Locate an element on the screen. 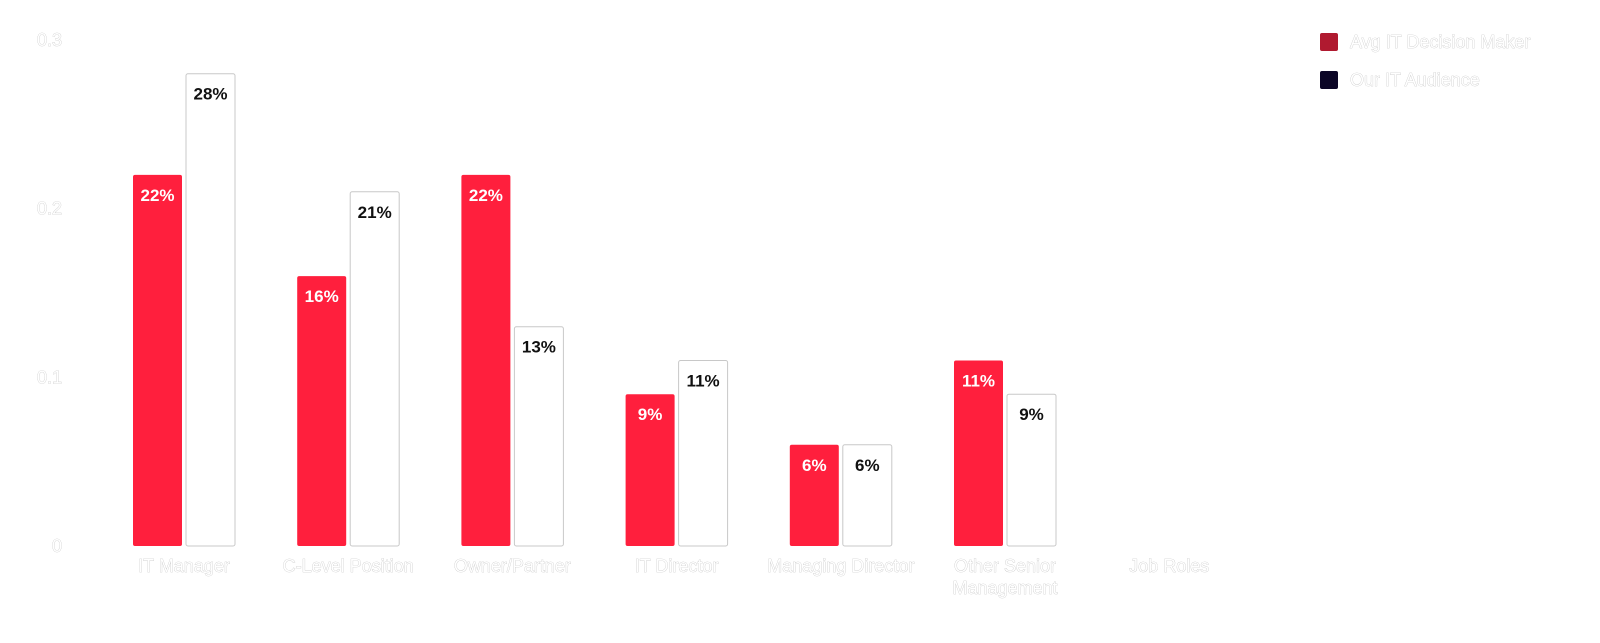  x-category-label: IT Manager is located at coordinates (184, 566).